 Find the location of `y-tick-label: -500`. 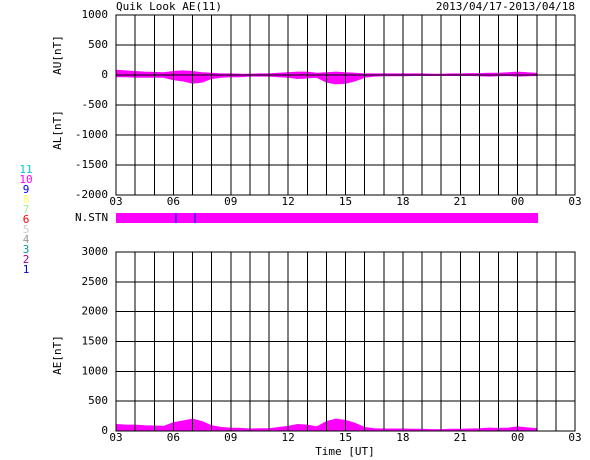

y-tick-label: -500 is located at coordinates (95, 104).